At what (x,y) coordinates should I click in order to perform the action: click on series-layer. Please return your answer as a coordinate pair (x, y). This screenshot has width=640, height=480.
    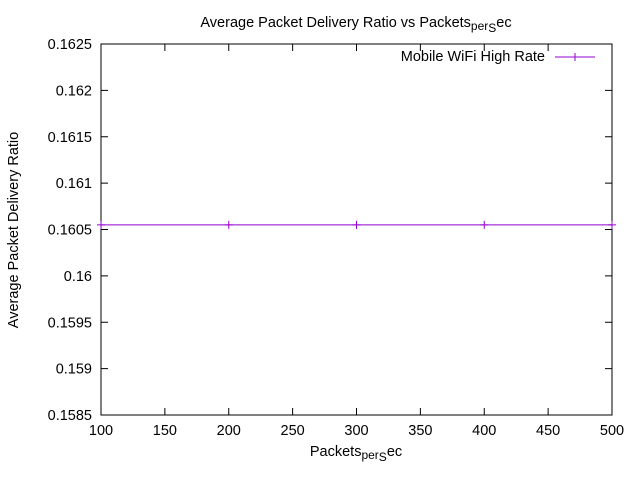
    Looking at the image, I should click on (356, 224).